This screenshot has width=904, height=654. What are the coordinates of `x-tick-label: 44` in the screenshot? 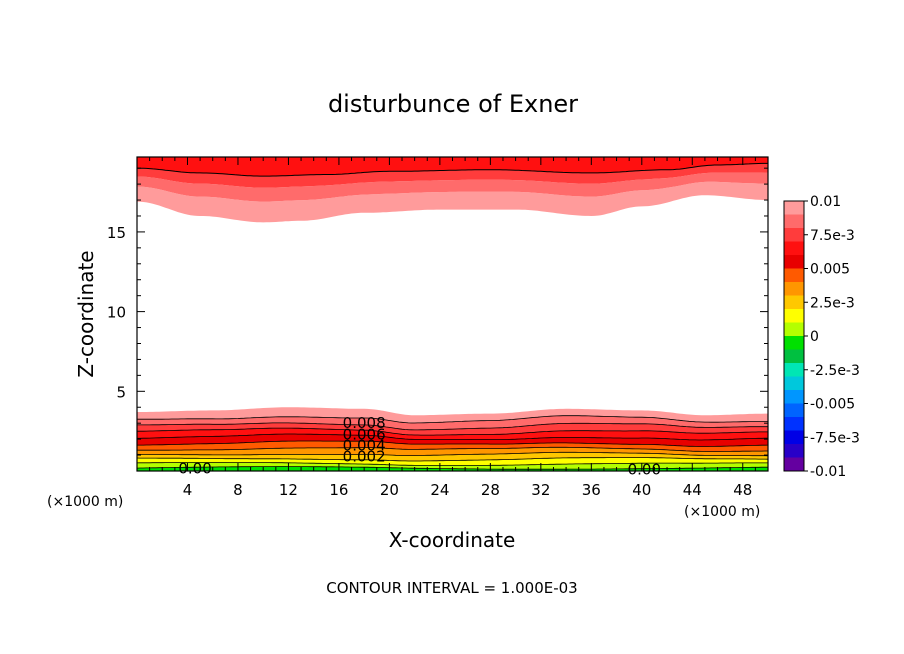 It's located at (692, 490).